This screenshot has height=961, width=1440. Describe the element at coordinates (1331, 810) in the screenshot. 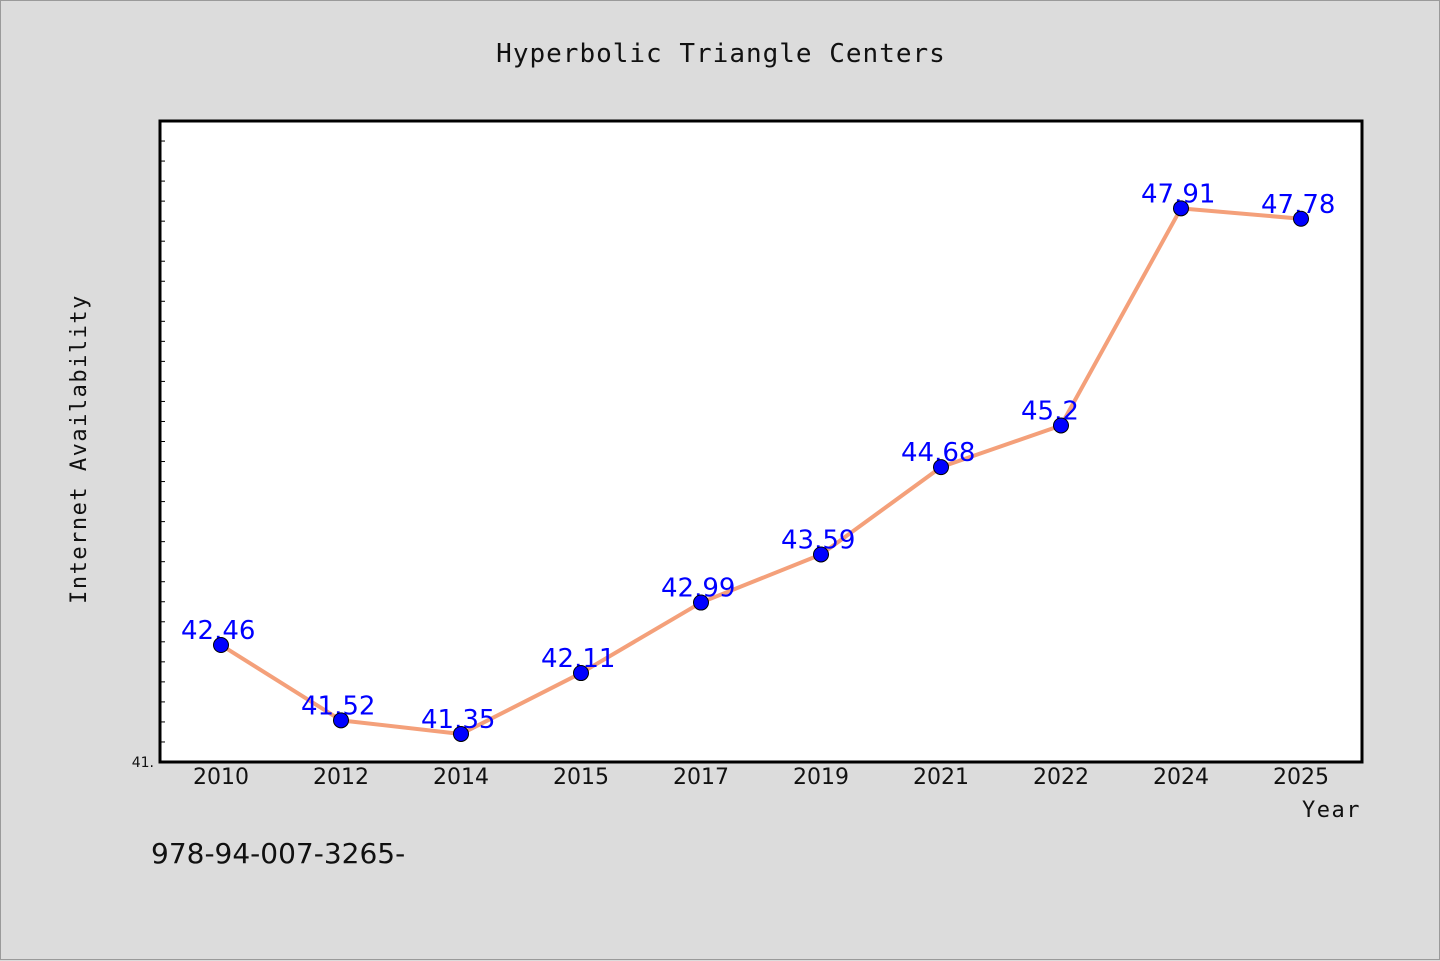

I see `x-axis-label: Year` at that location.